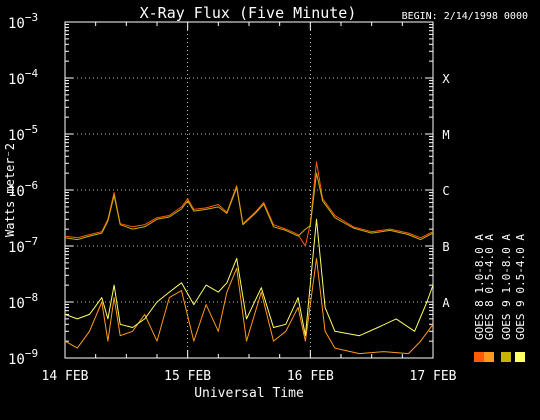 Image resolution: width=540 pixels, height=420 pixels. I want to click on x-tick-label: 14 FEB, so click(65, 376).